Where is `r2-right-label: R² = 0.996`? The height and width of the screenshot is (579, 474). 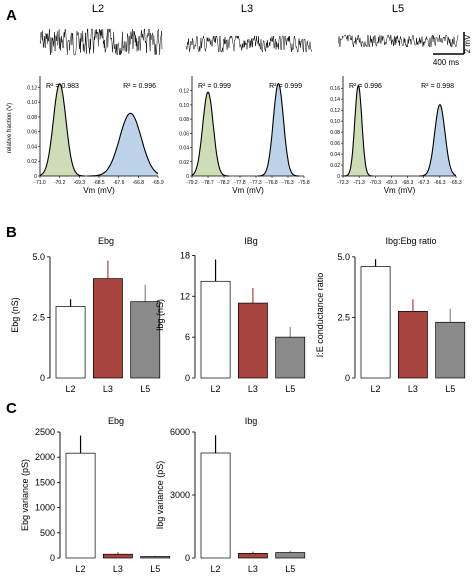 r2-right-label: R² = 0.996 is located at coordinates (139, 86).